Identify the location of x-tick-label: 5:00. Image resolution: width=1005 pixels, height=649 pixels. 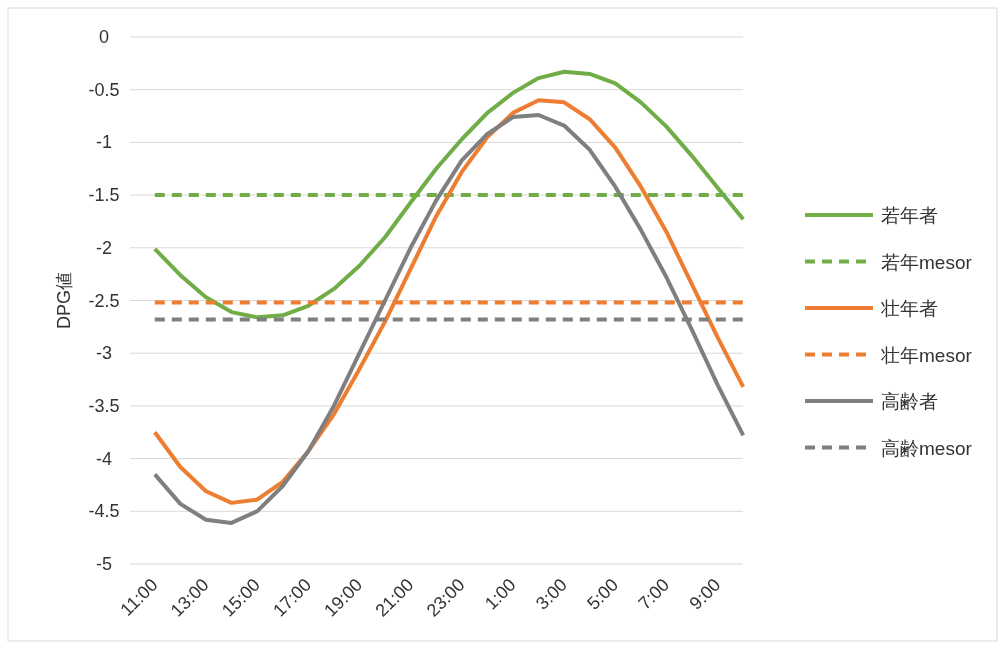
(603, 594).